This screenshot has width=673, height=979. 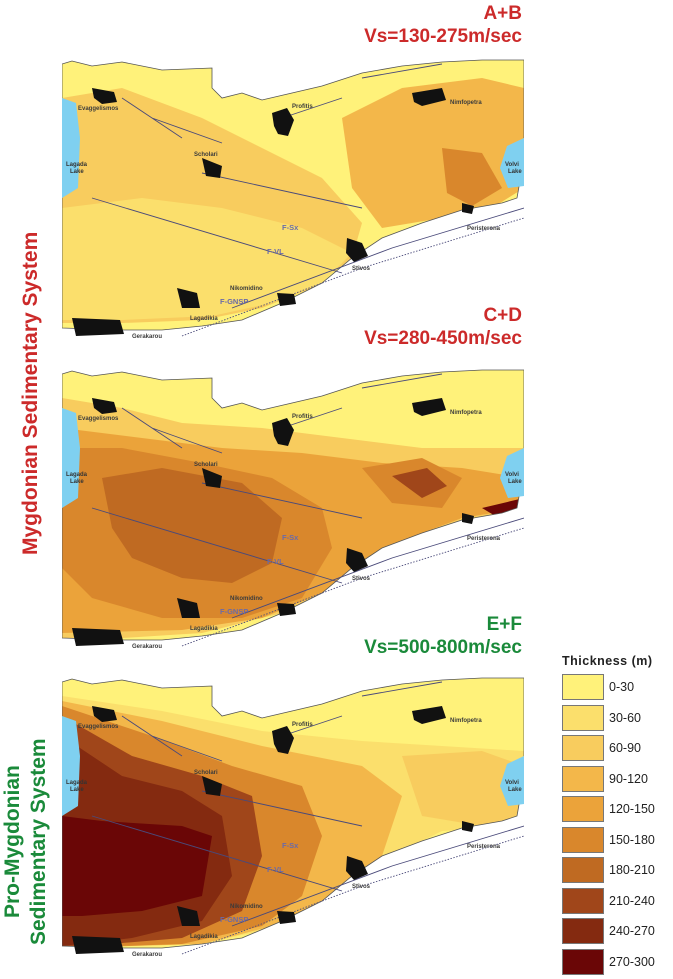 I want to click on legend-row: 30-60, so click(x=617, y=720).